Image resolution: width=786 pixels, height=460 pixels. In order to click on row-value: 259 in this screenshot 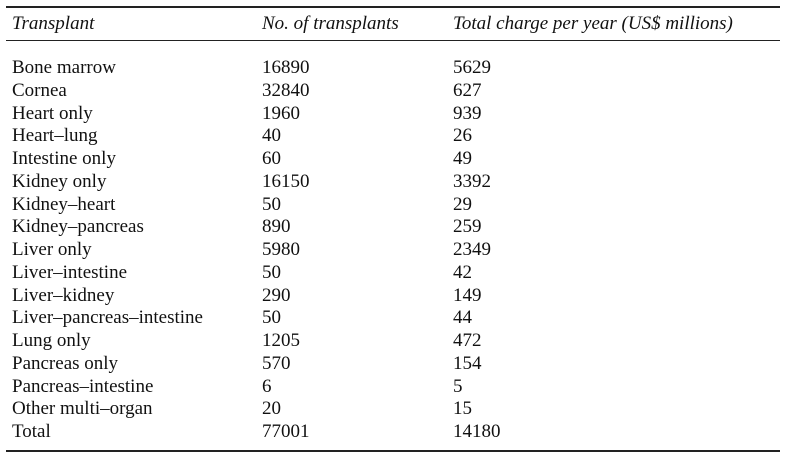, I will do `click(467, 227)`.